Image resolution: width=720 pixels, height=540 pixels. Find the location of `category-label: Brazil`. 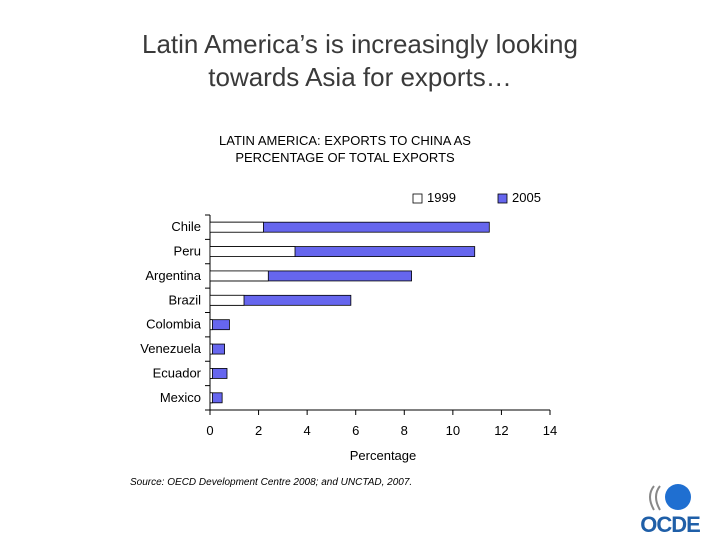

category-label: Brazil is located at coordinates (184, 299).